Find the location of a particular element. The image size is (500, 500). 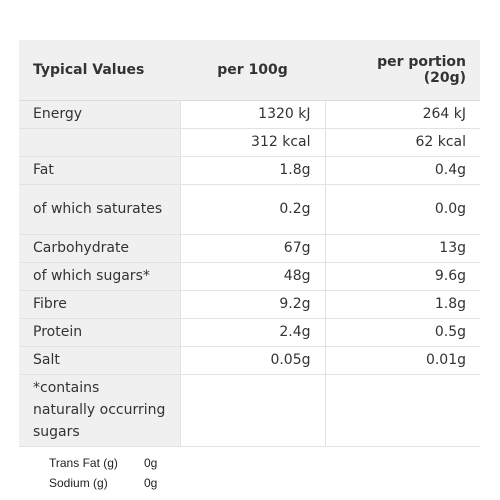

row-value-per-portion: 0.5g is located at coordinates (402, 332).